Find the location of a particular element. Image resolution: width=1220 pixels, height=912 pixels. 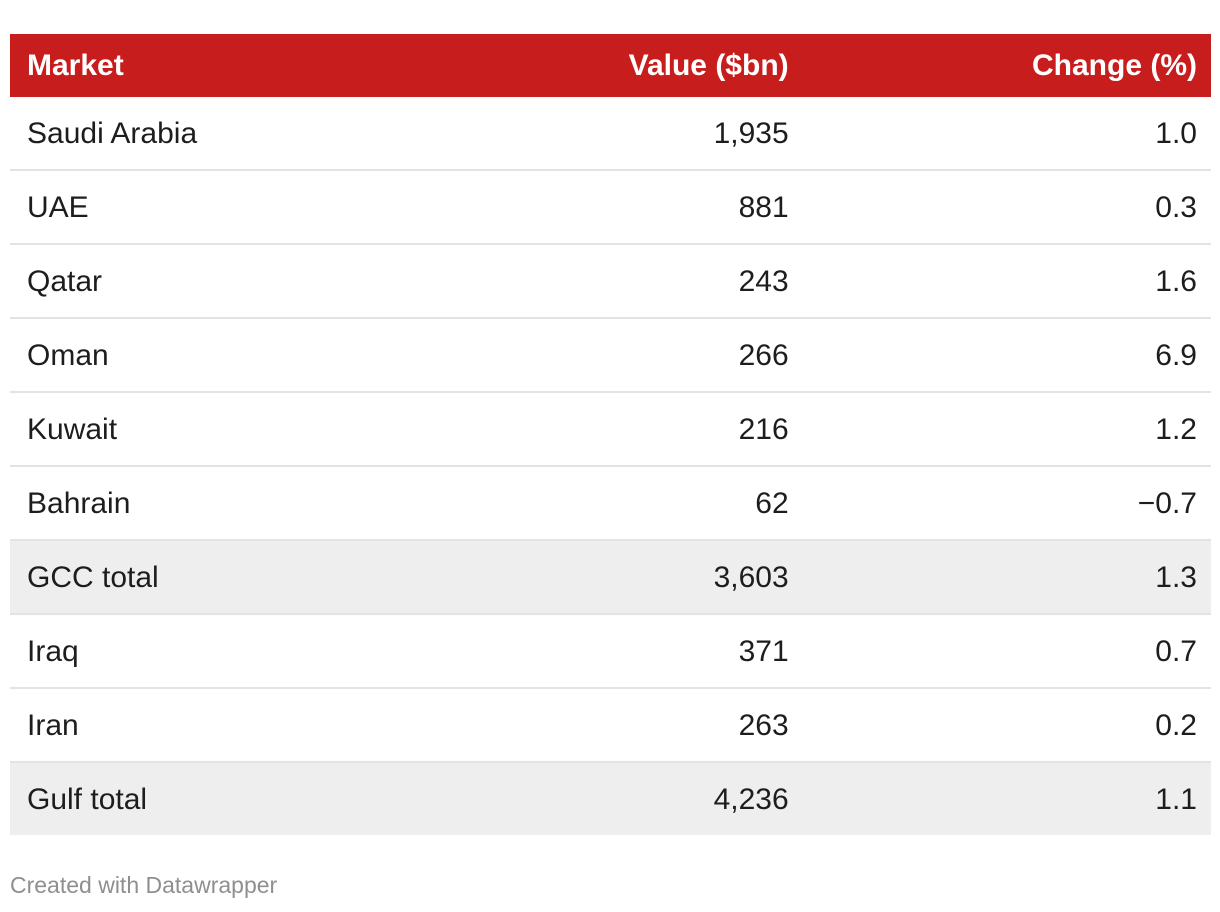

change-cell: 1.0 is located at coordinates (1006, 133).